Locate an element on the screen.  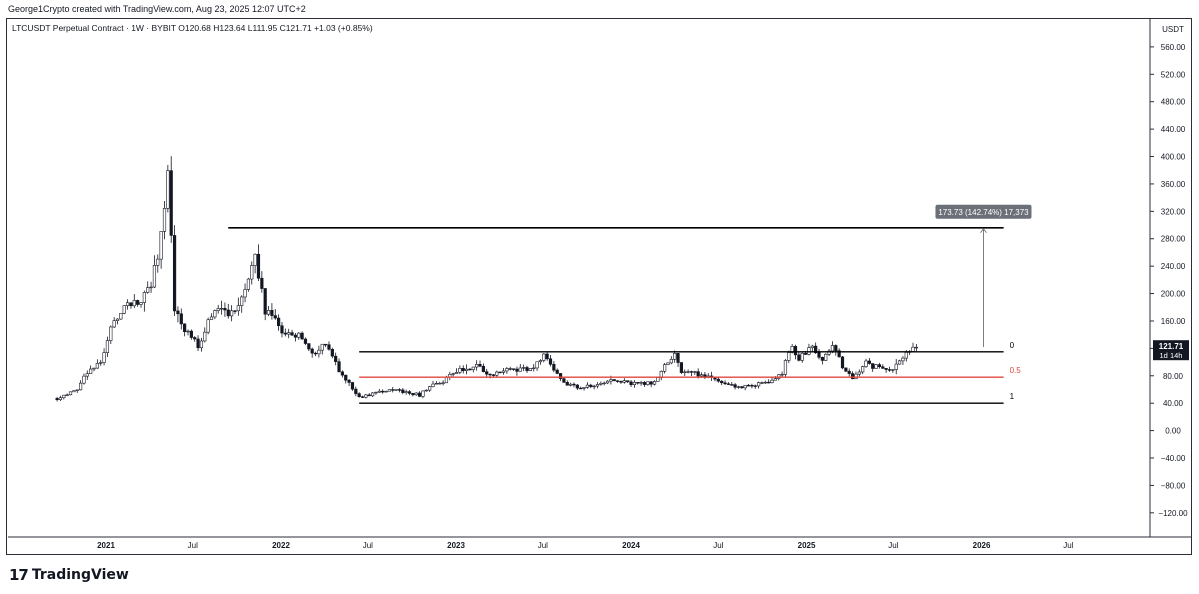
y-tick-label: 200.00 is located at coordinates (1173, 294).